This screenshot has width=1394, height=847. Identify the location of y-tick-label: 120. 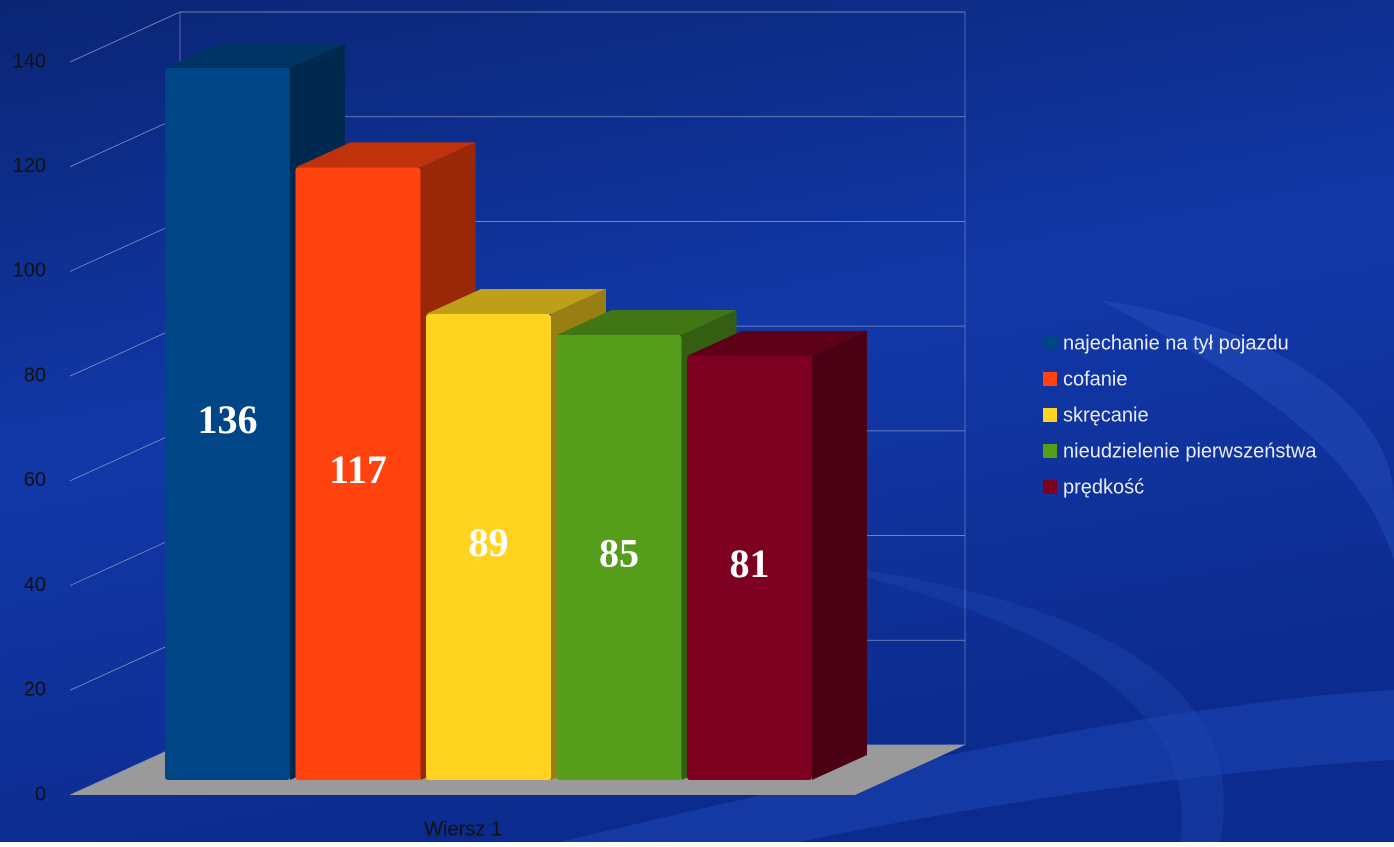
(29, 166).